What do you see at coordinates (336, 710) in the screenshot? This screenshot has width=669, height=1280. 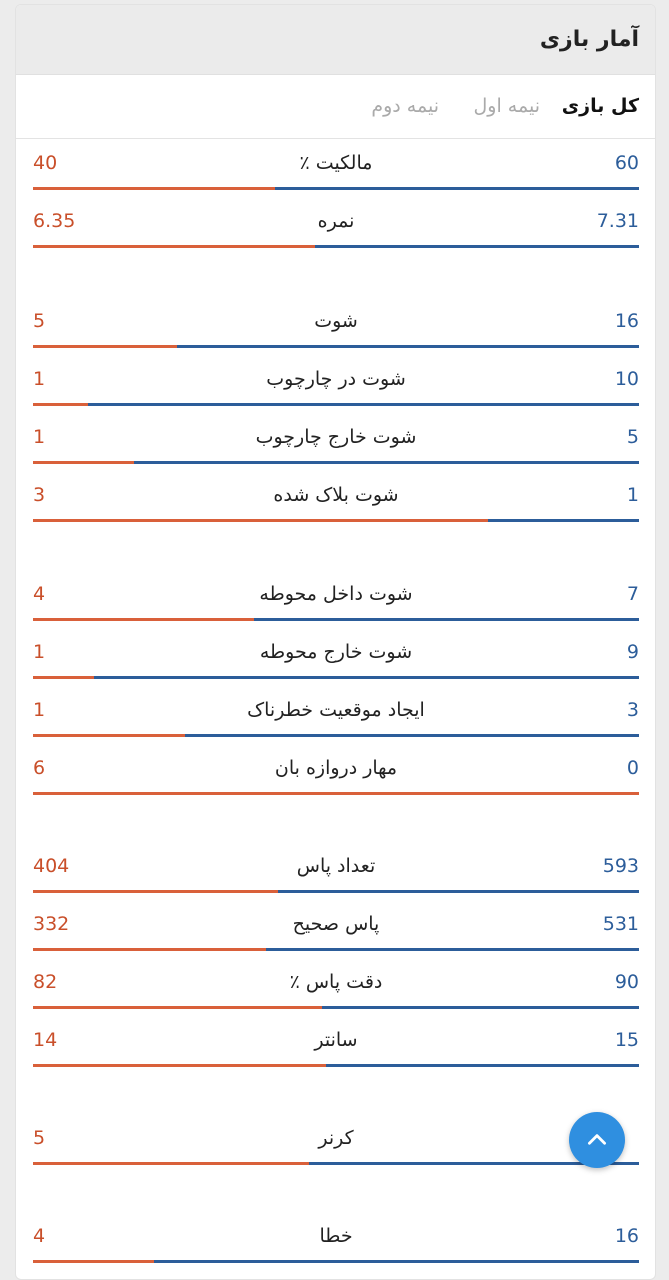 I see `stat-label: ایجاد موقعیت خطرناک` at bounding box center [336, 710].